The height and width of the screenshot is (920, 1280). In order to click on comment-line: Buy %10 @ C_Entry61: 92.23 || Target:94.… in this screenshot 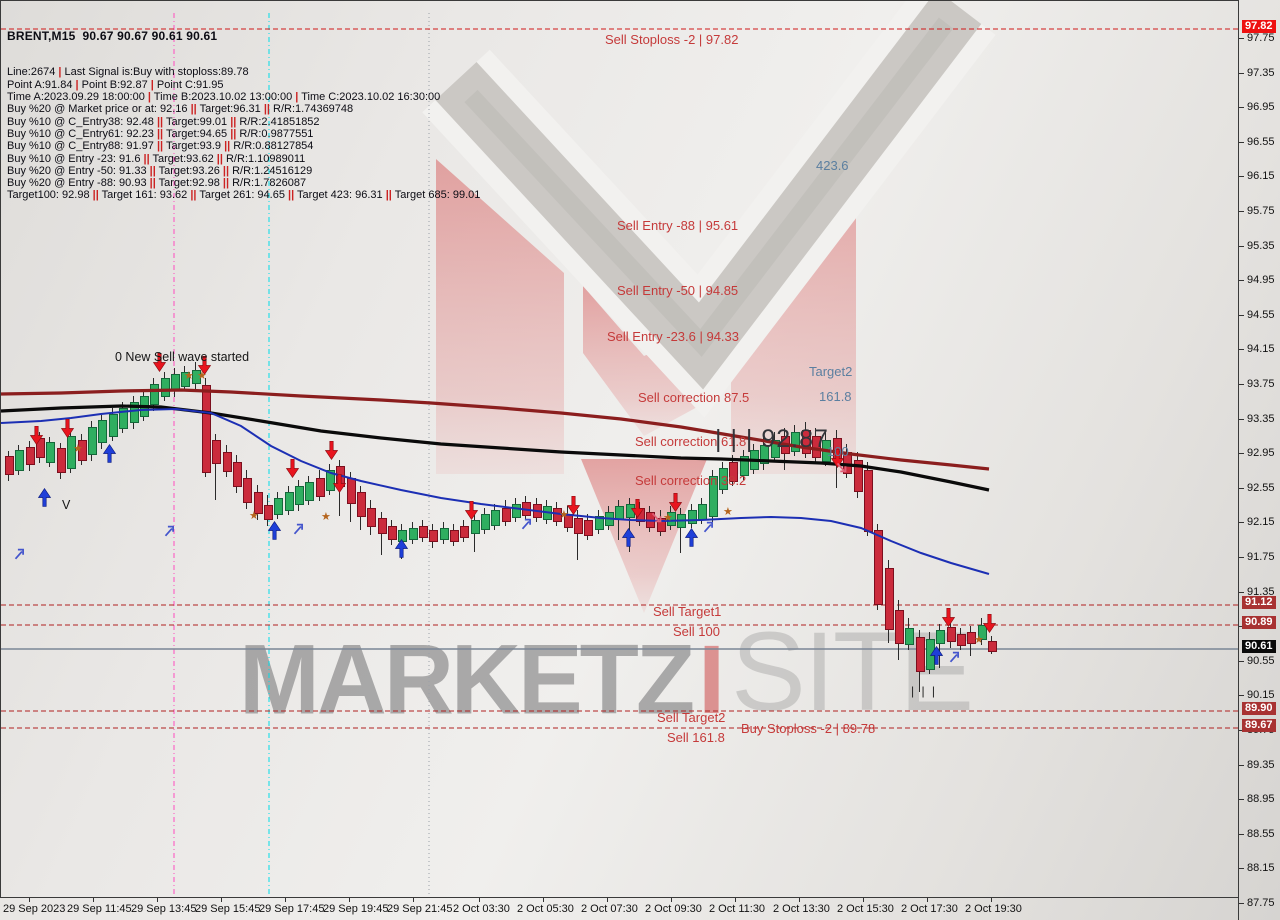, I will do `click(160, 133)`.